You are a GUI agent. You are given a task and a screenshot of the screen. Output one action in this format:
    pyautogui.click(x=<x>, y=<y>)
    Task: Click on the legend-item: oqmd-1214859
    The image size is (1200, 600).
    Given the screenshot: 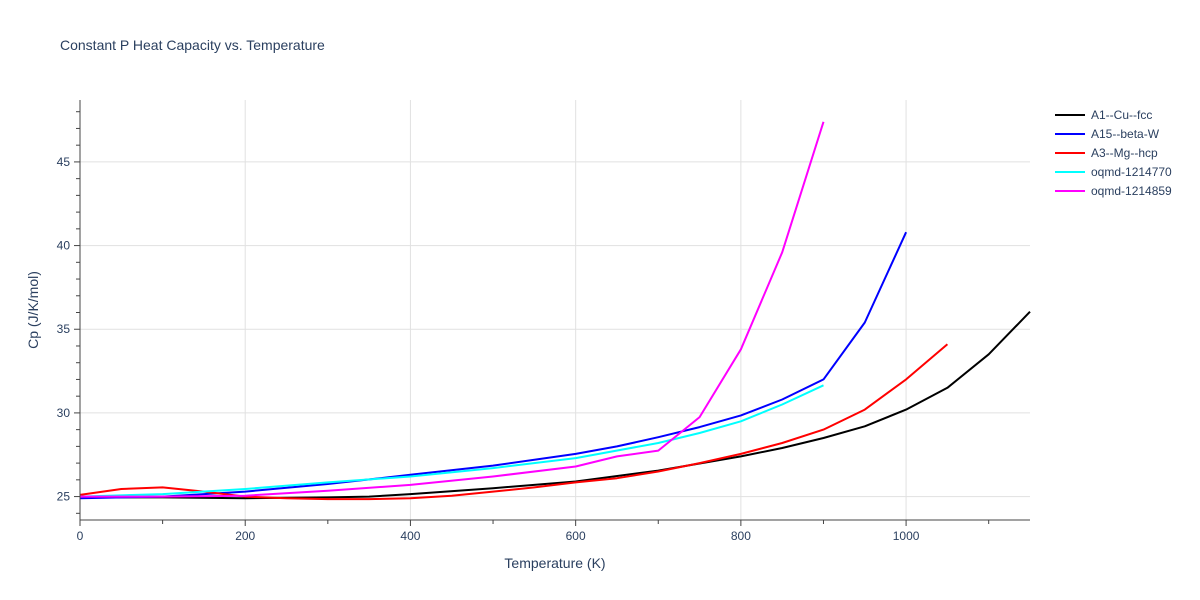 What is the action you would take?
    pyautogui.click(x=1113, y=191)
    